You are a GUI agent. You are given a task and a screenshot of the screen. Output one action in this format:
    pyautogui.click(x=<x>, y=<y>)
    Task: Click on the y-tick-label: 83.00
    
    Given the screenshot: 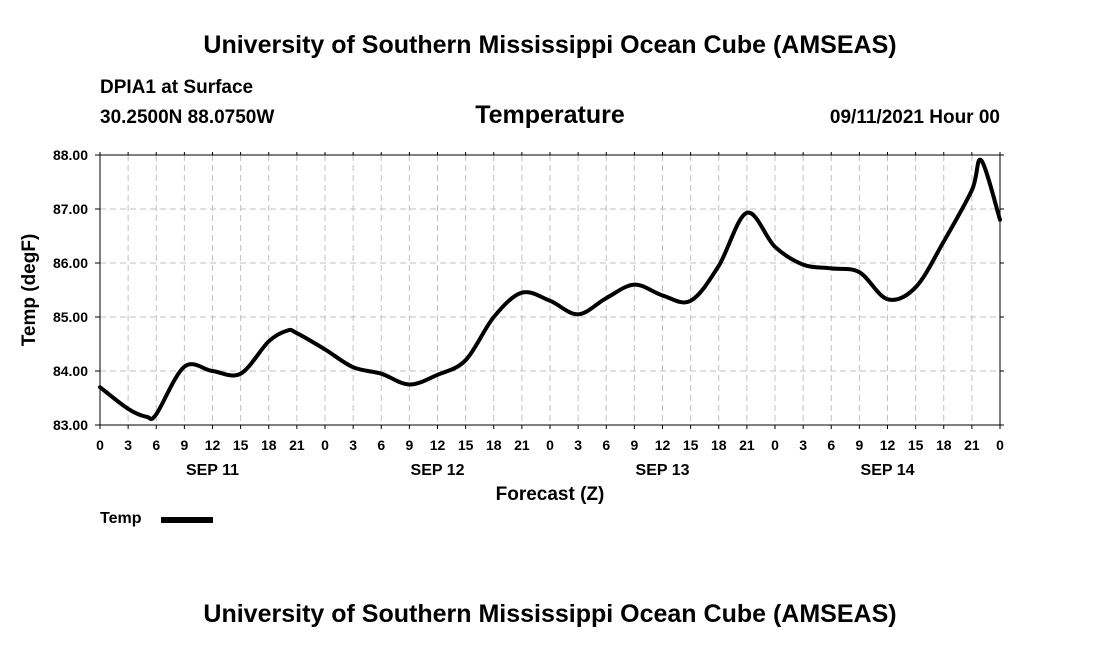 What is the action you would take?
    pyautogui.click(x=70, y=425)
    